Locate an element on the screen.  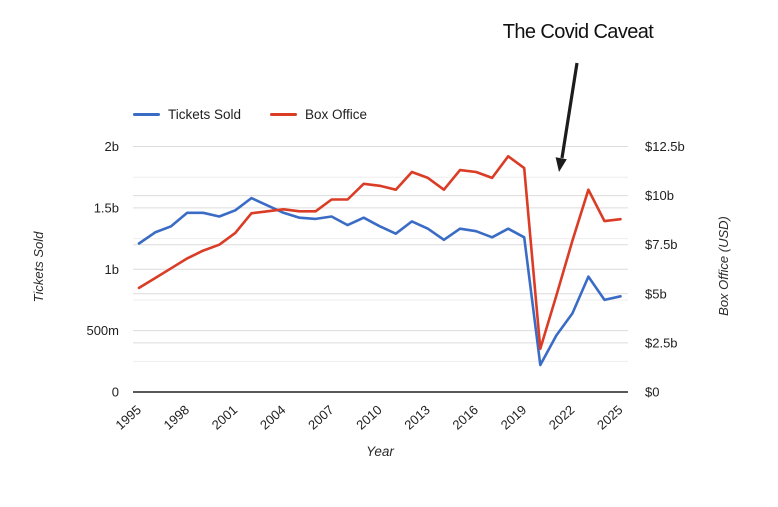
x-tick-label: 2019 is located at coordinates (514, 417).